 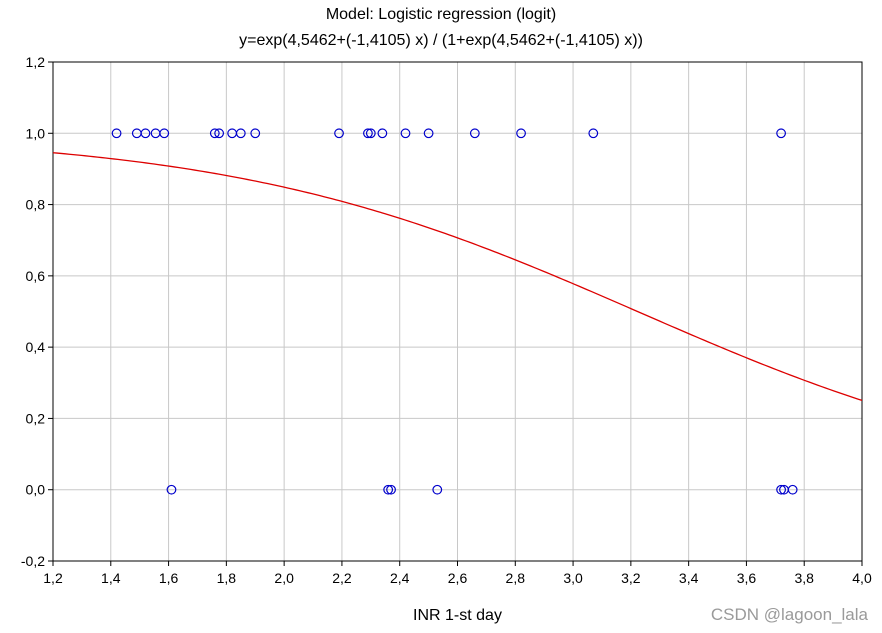 What do you see at coordinates (689, 578) in the screenshot?
I see `x-tick-label: 3,4` at bounding box center [689, 578].